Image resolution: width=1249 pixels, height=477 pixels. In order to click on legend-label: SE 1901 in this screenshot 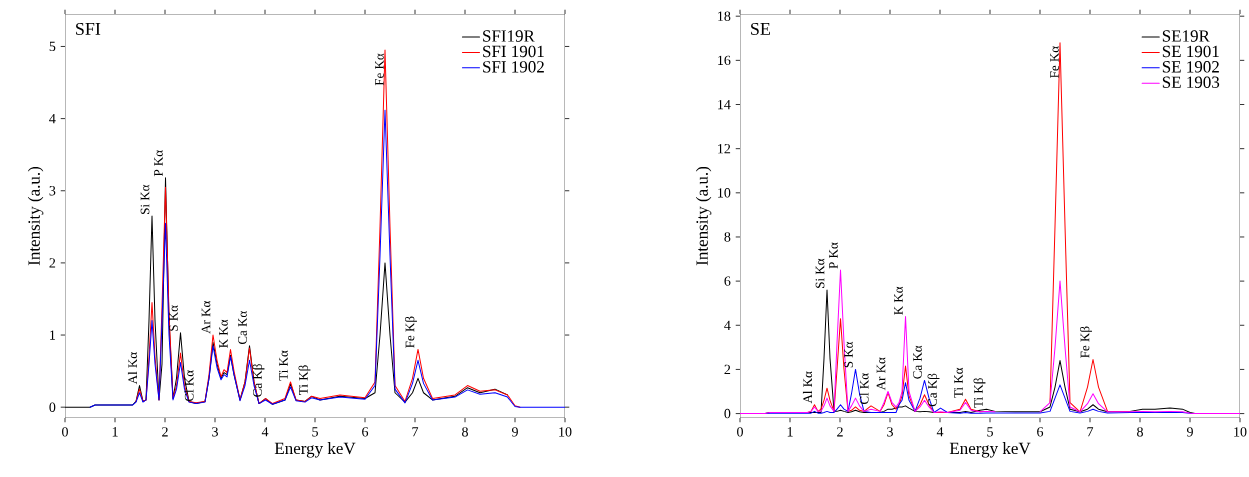, I will do `click(1190, 51)`.